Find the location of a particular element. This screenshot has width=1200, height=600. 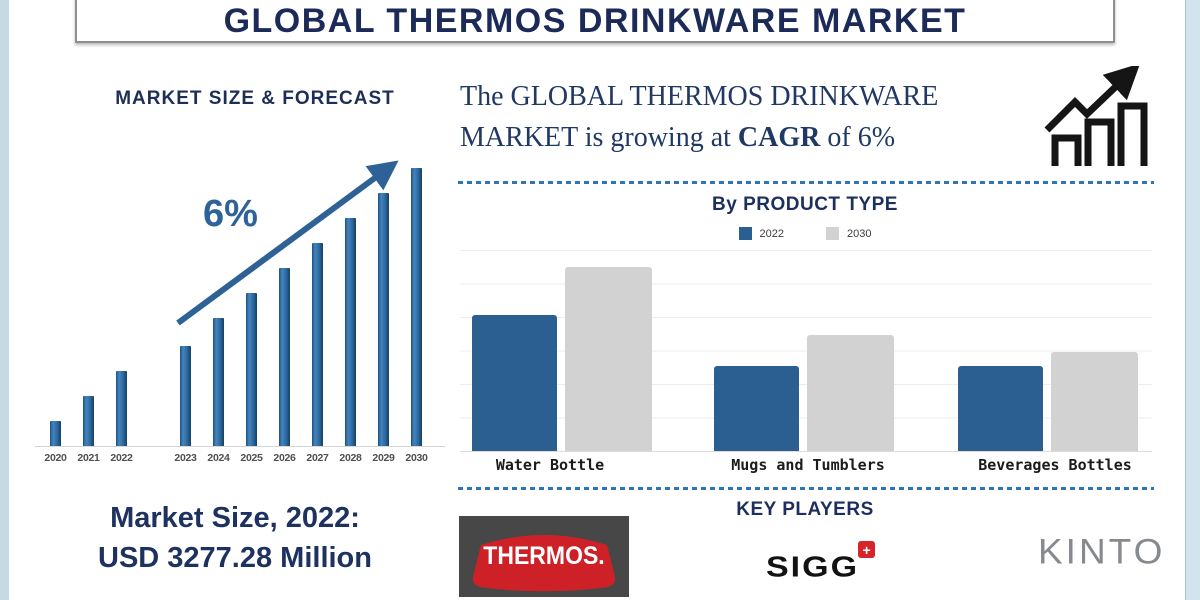

forecast-year-label-2025: 2025 is located at coordinates (251, 458).